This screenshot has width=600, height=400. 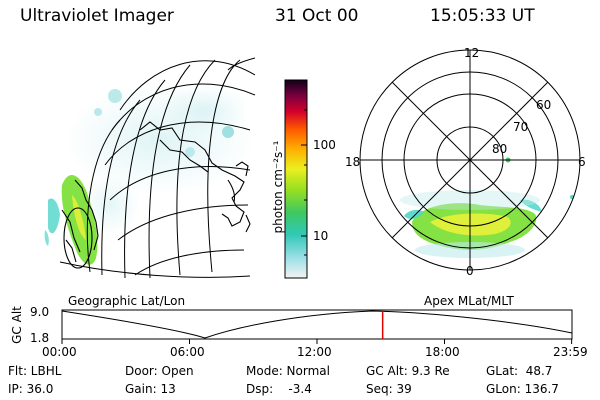 I want to click on info-door: Door: Open, so click(x=159, y=371).